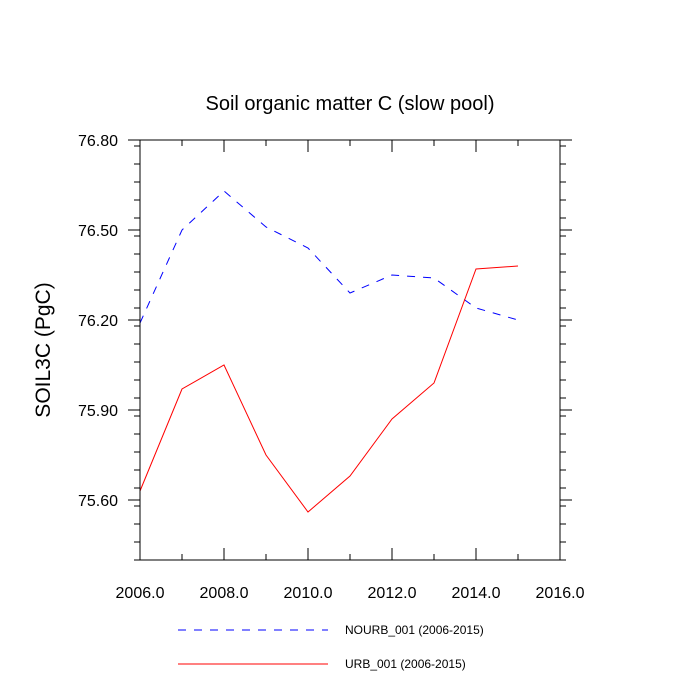  Describe the element at coordinates (476, 593) in the screenshot. I see `x-tick-label: 2014.0` at that location.